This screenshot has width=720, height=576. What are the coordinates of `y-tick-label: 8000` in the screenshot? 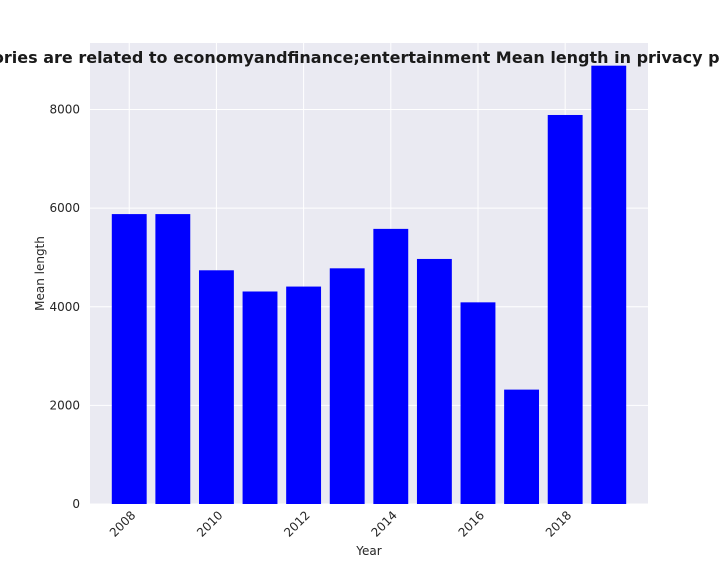 It's located at (64, 110).